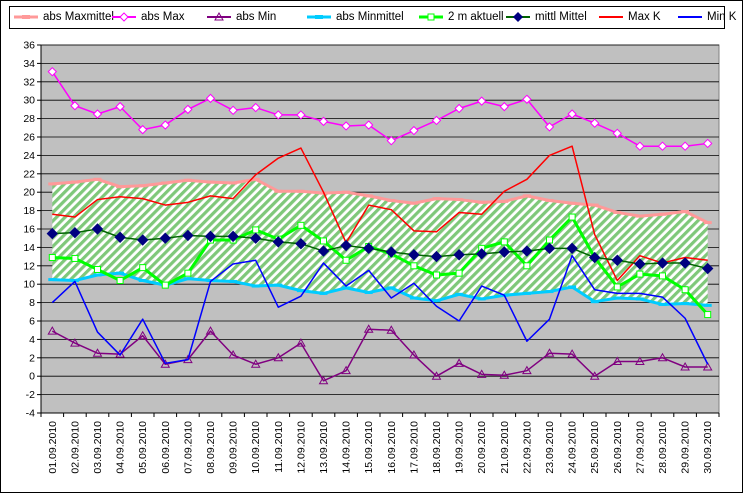  I want to click on series-mittl-mittel, so click(380, 249).